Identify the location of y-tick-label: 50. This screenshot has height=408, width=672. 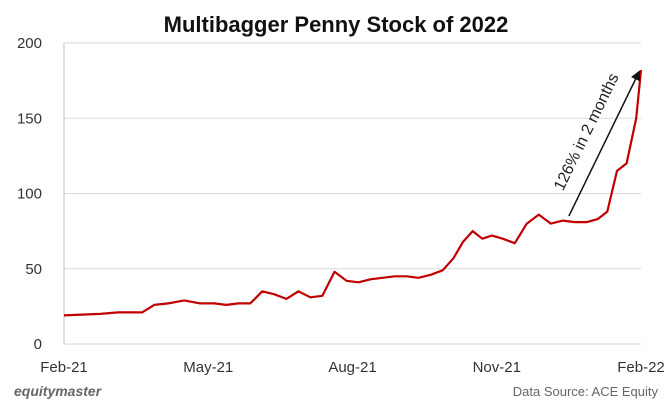
(33, 269).